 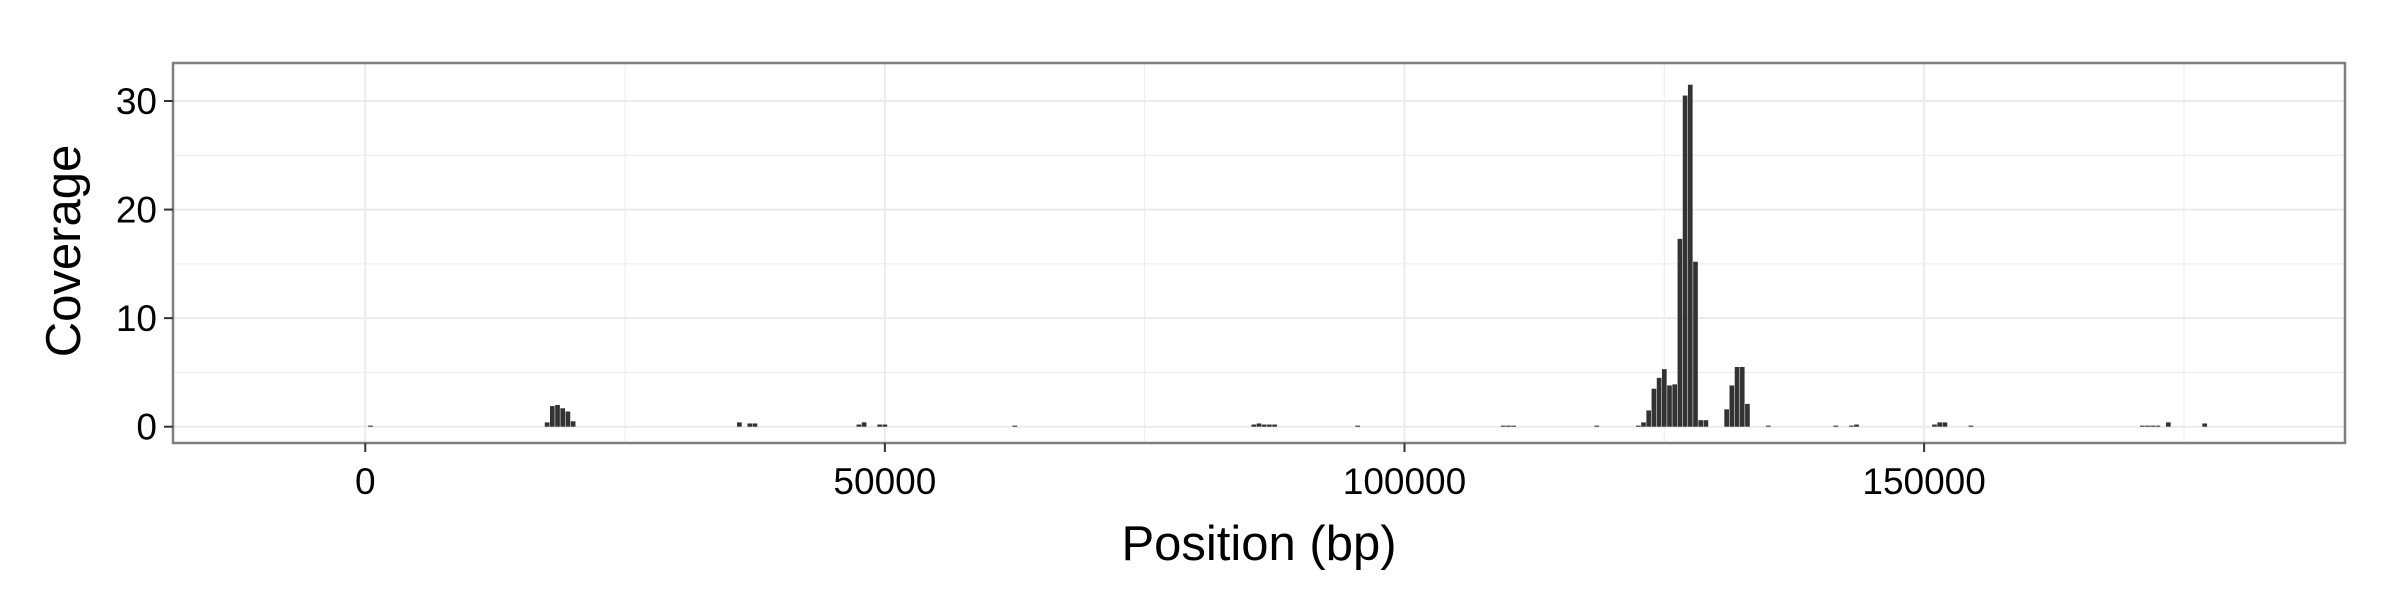 I want to click on x-axis-tick-label: 150000, so click(x=1923, y=481).